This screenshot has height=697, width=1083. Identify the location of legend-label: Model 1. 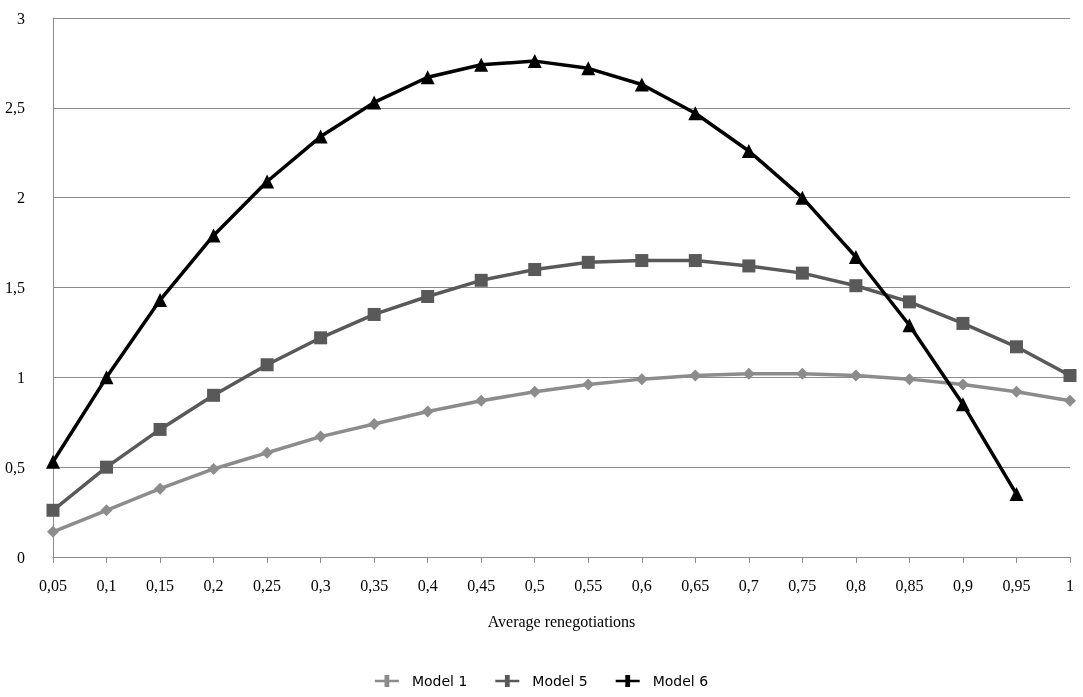
(439, 681).